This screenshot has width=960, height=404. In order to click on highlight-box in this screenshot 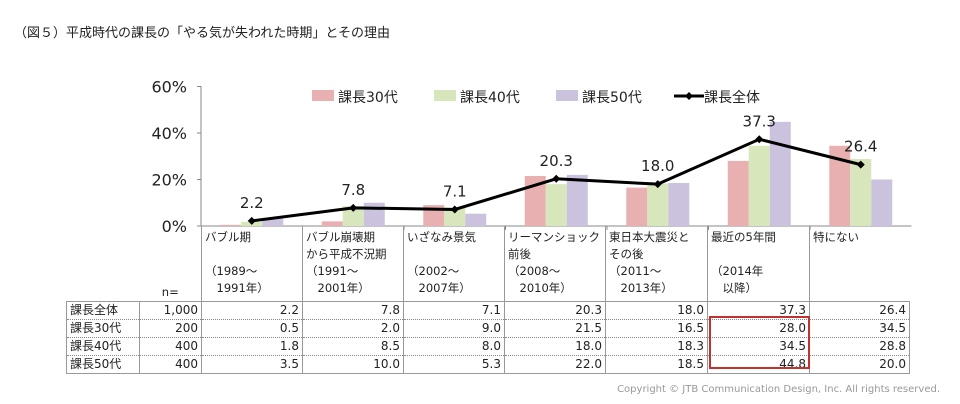, I will do `click(759, 342)`.